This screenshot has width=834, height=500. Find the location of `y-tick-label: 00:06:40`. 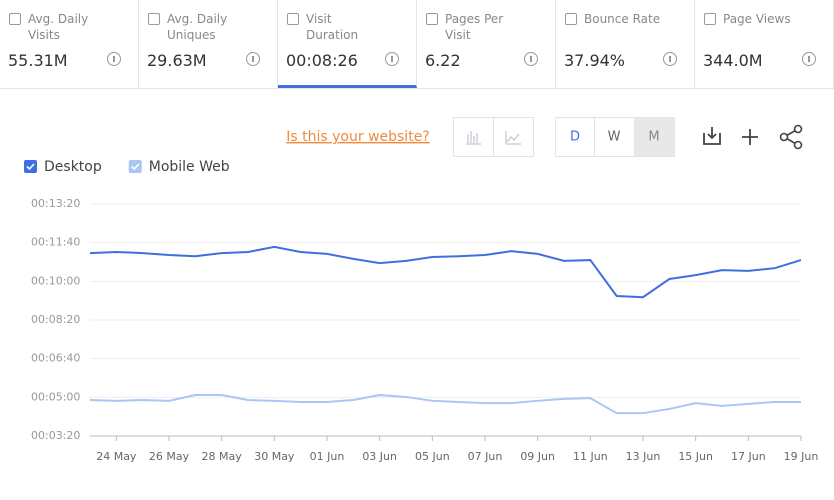

y-tick-label: 00:06:40 is located at coordinates (55, 358).